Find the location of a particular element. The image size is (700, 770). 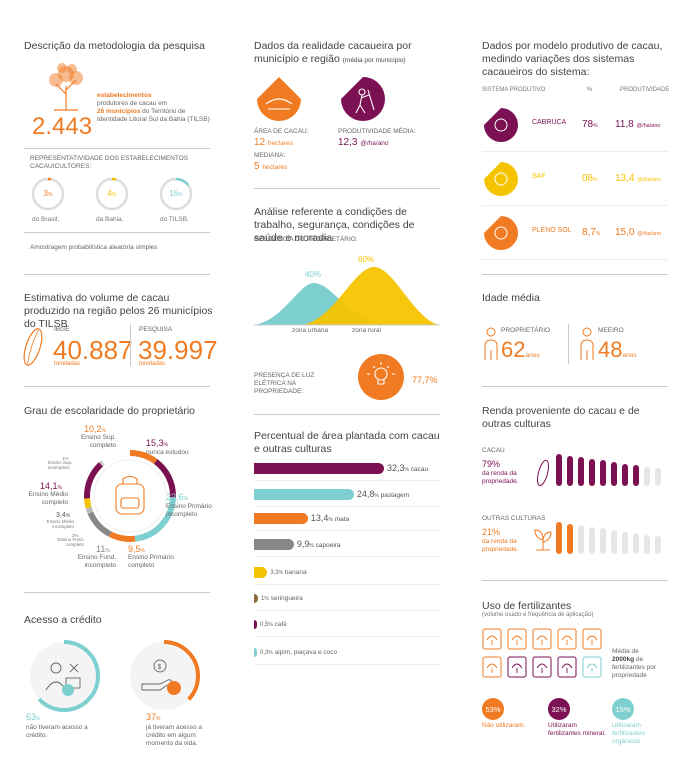

bar-row-6: 0,5% café is located at coordinates (270, 624).